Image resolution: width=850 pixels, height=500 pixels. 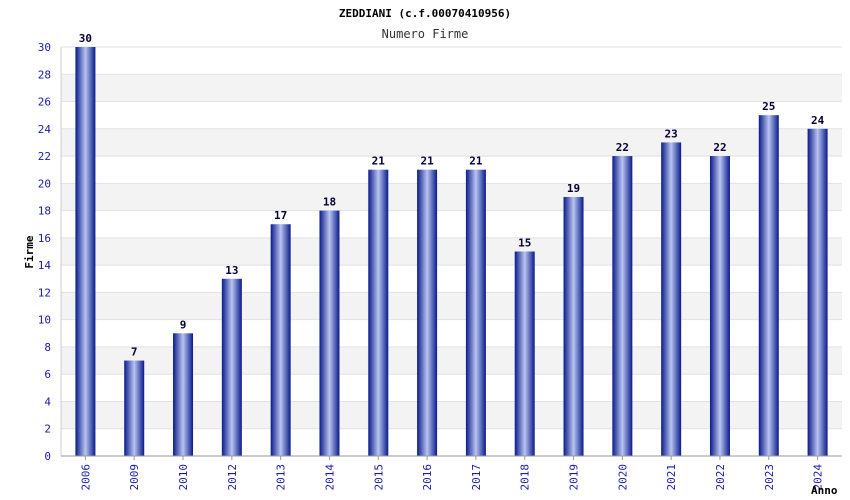 I want to click on y-tick-label: 4, so click(x=47, y=401).